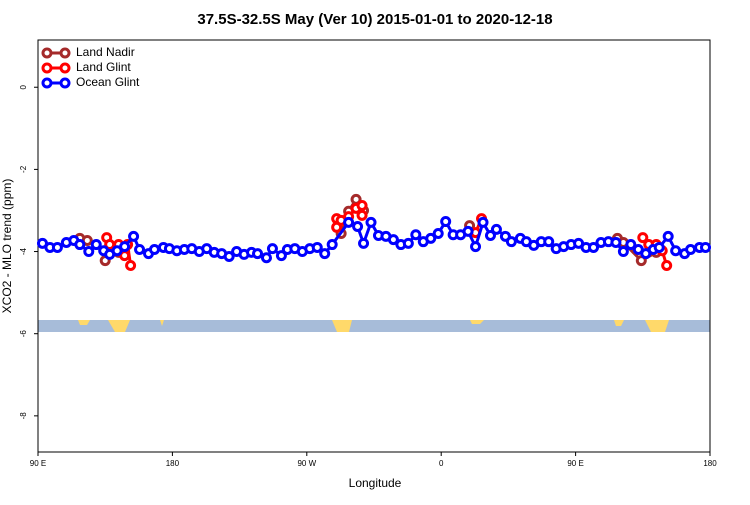 The image size is (750, 505). I want to click on x-tick-label: 90 W, so click(306, 463).